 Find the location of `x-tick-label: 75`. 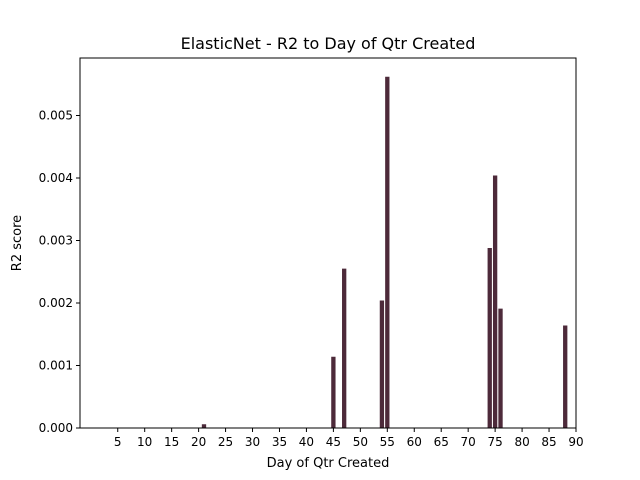

x-tick-label: 75 is located at coordinates (494, 442).